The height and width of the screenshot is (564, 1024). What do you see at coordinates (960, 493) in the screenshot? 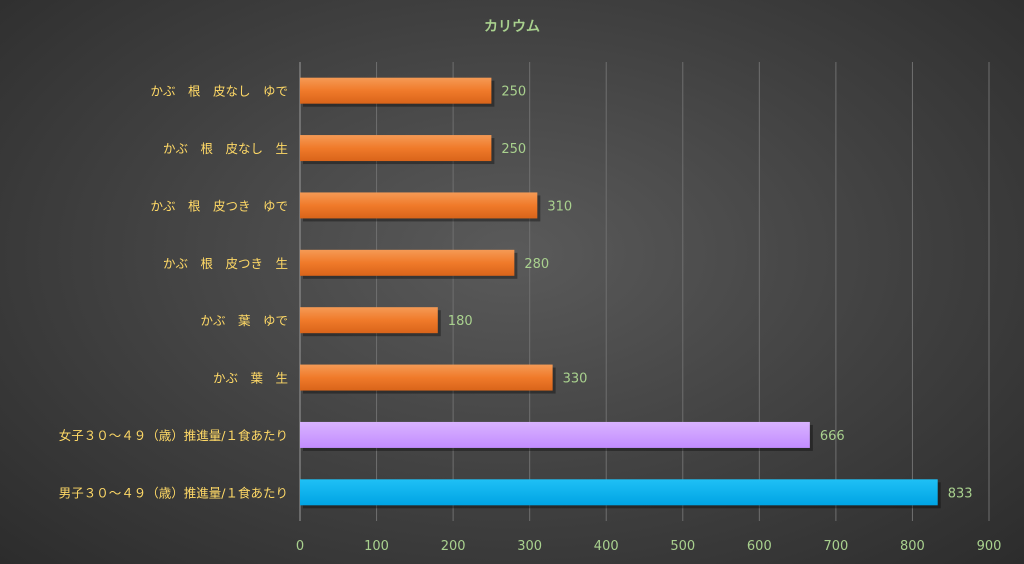
I see `value-label: 833` at bounding box center [960, 493].